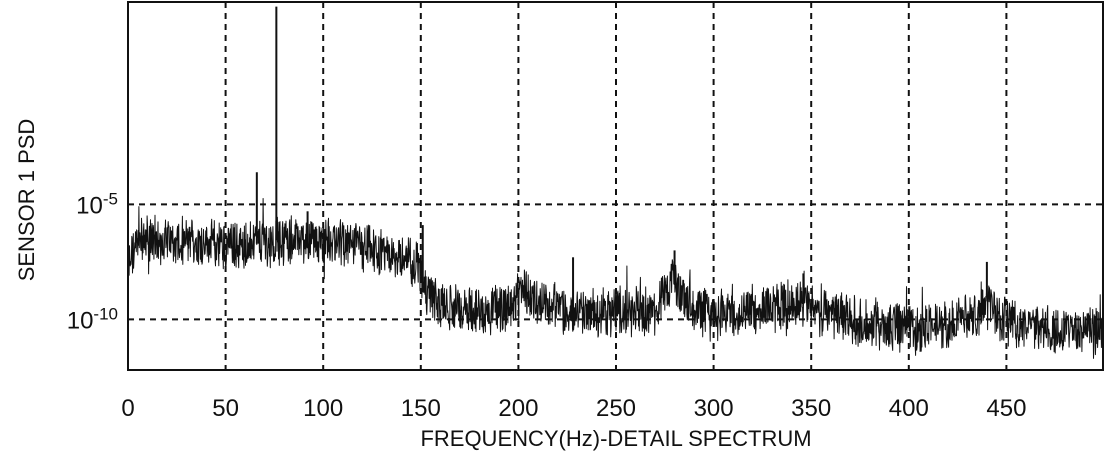 This screenshot has height=457, width=1104. Describe the element at coordinates (92, 261) in the screenshot. I see `y-axis-ticks: 10-5 10-10` at that location.